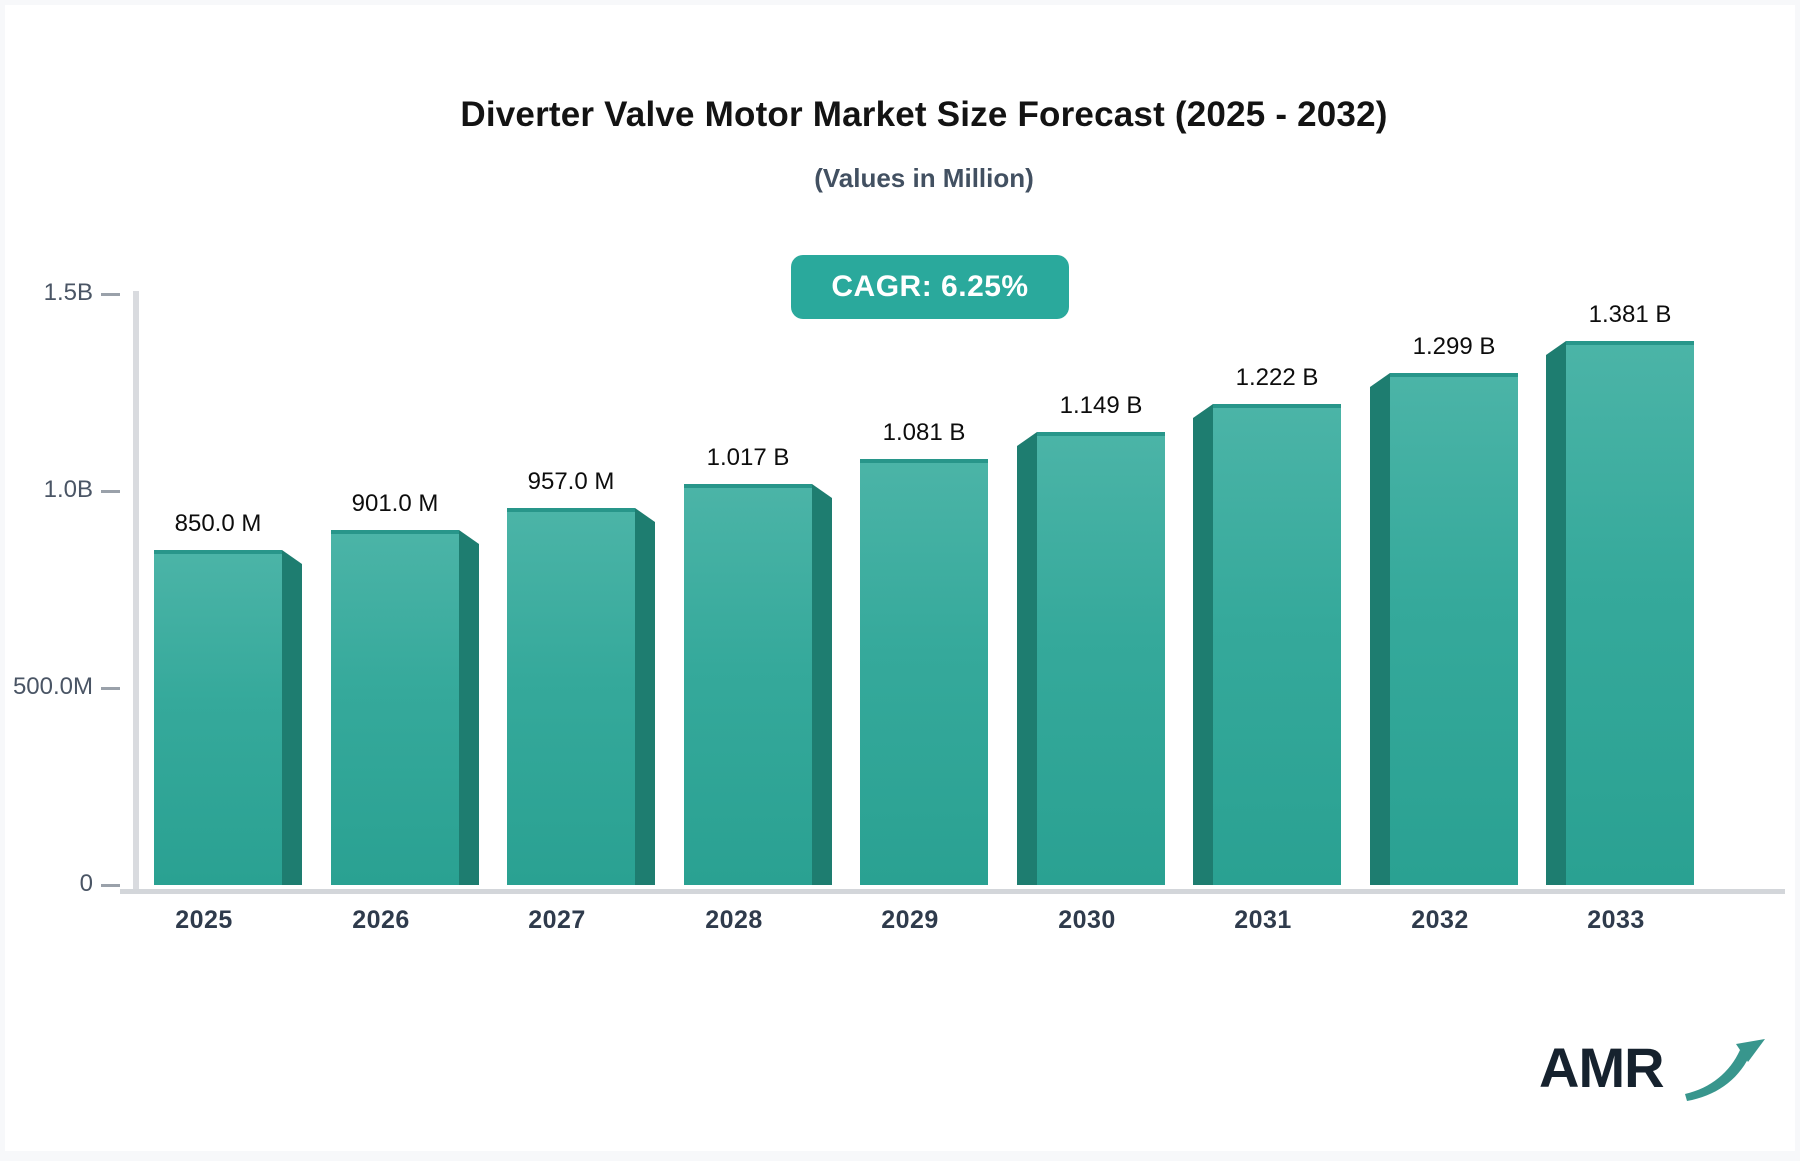 This screenshot has width=1800, height=1161. What do you see at coordinates (1630, 613) in the screenshot?
I see `bar-2033` at bounding box center [1630, 613].